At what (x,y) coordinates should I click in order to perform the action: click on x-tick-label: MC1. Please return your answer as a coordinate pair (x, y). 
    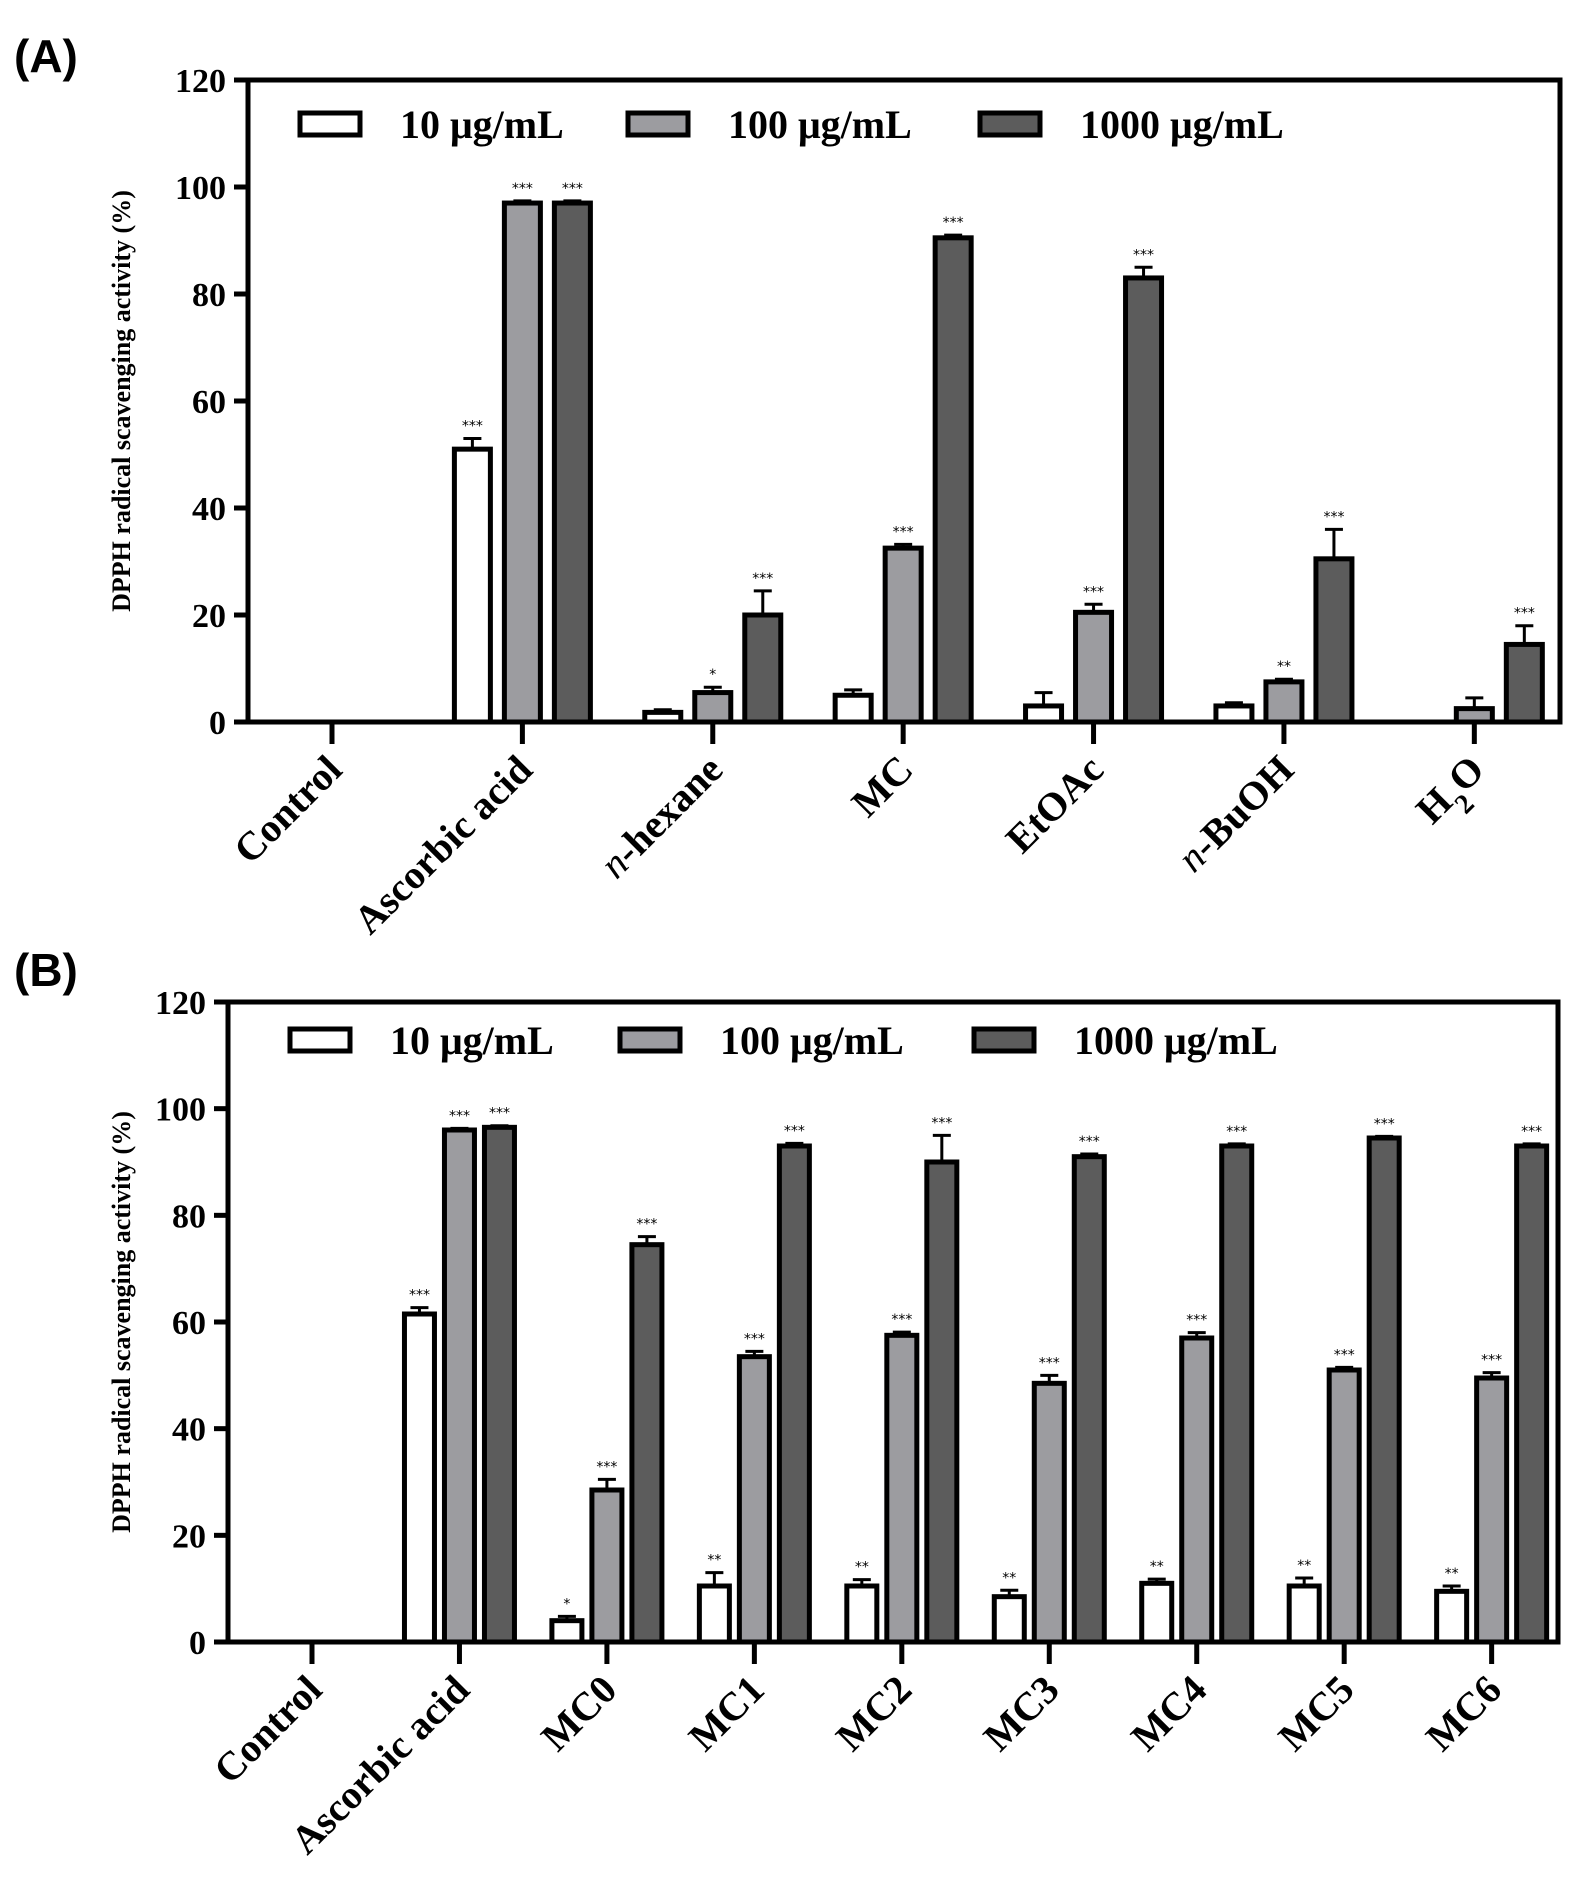
    Looking at the image, I should click on (726, 1713).